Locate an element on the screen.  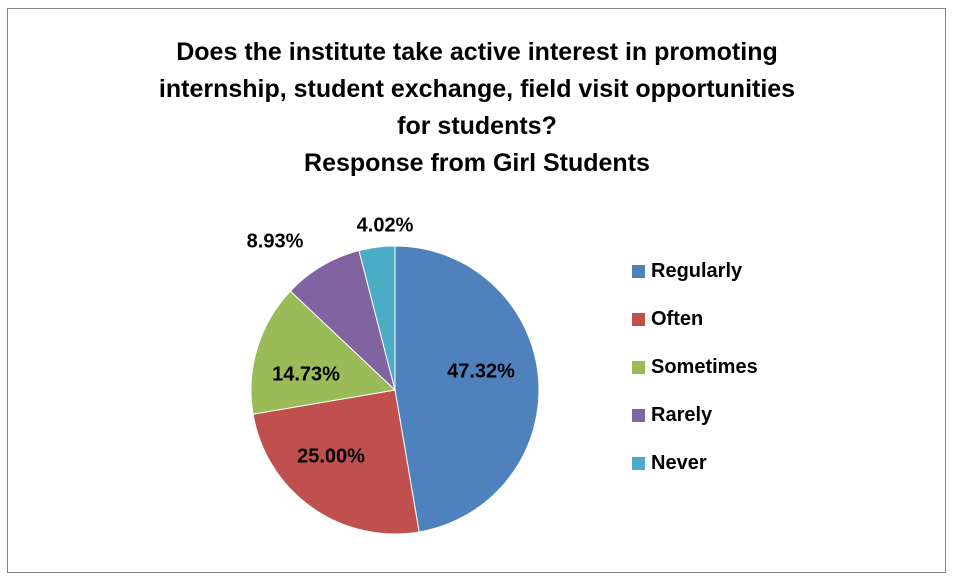
title-line-3: for students? is located at coordinates (477, 126).